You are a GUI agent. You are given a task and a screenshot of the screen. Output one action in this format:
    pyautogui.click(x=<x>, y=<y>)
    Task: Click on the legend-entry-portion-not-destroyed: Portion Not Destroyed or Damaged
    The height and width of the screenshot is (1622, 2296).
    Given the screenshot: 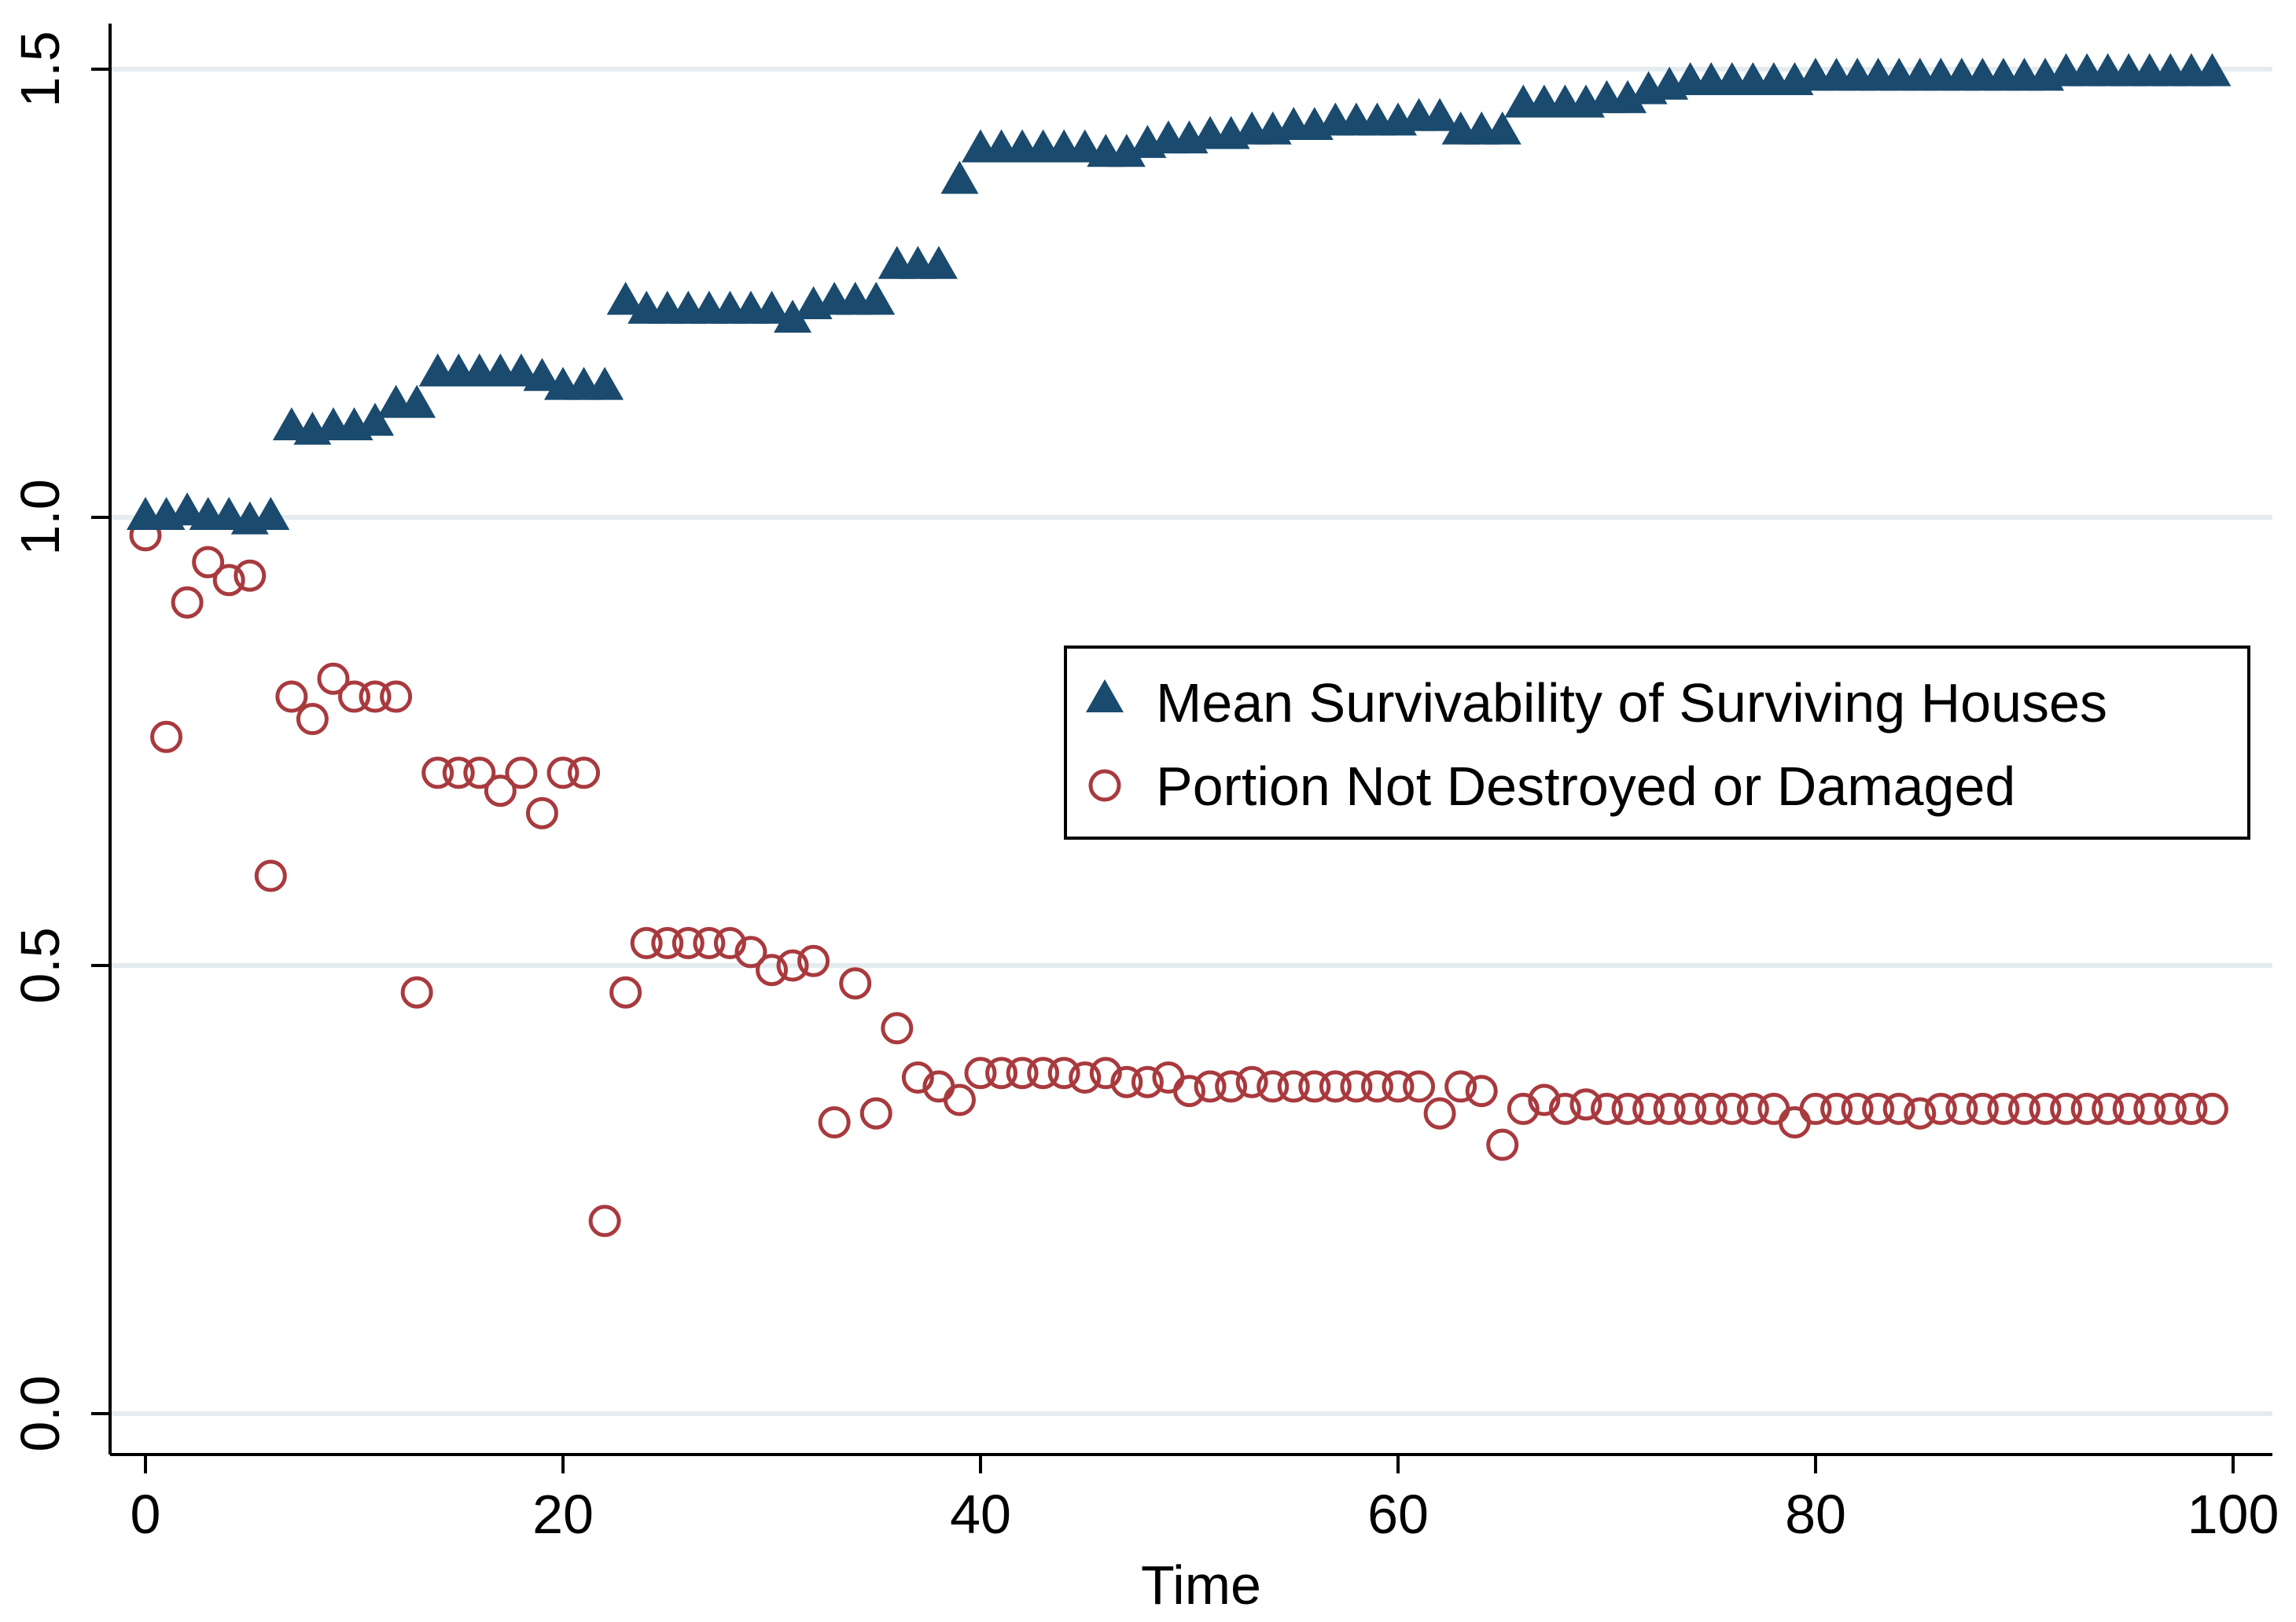 What is the action you would take?
    pyautogui.click(x=1551, y=786)
    